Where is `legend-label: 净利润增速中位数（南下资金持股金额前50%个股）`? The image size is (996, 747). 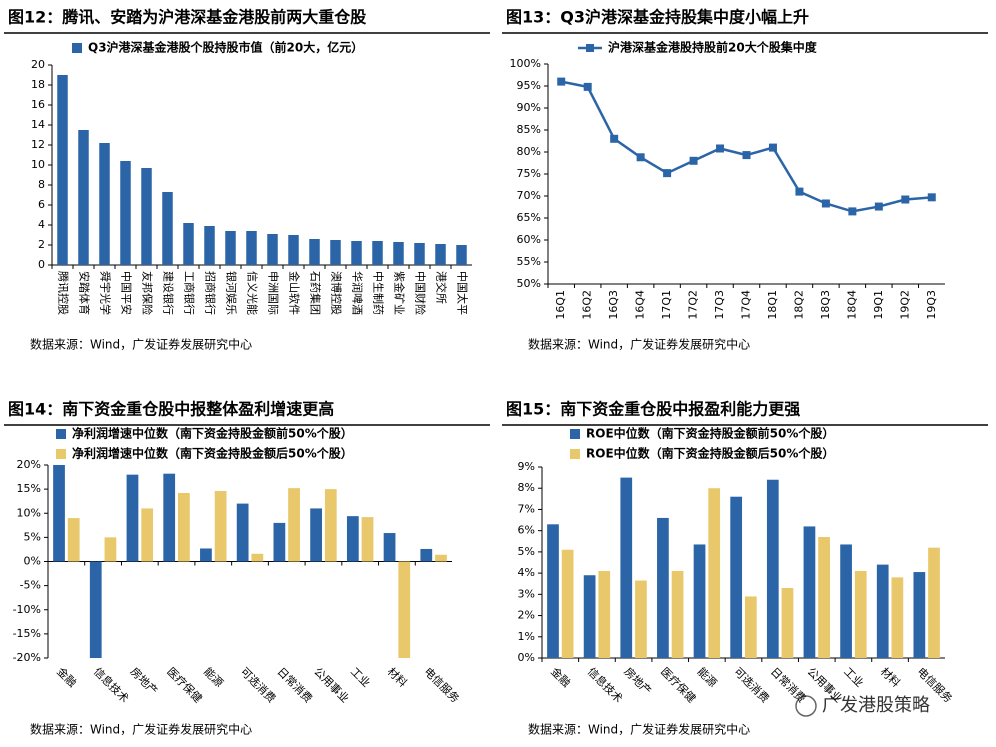
legend-label: 净利润增速中位数（南下资金持股金额前50%个股） is located at coordinates (212, 433).